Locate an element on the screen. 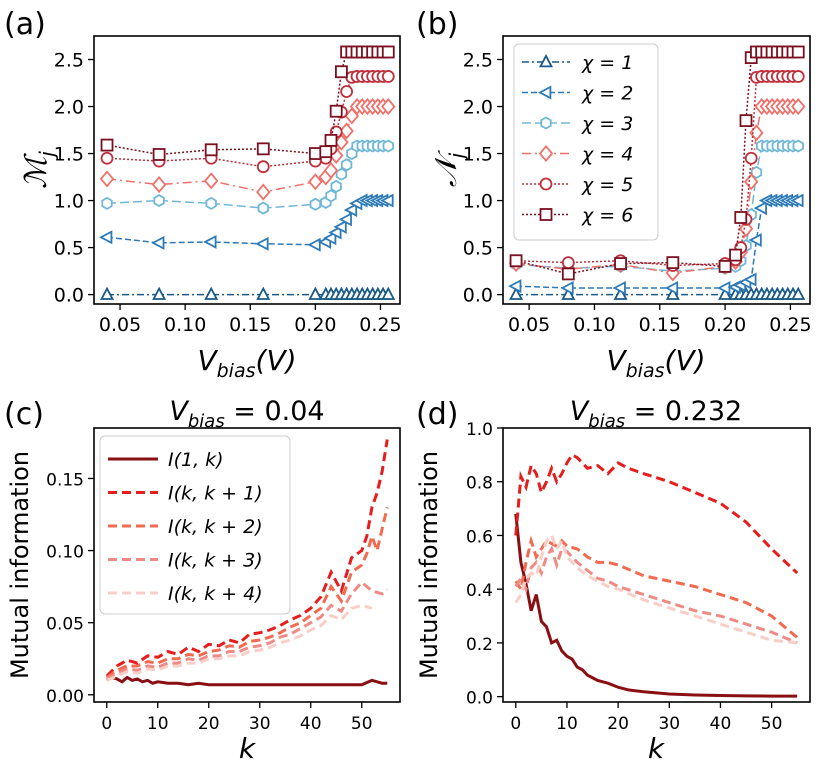 The image size is (830, 770). x-tick-label: 0 is located at coordinates (106, 724).